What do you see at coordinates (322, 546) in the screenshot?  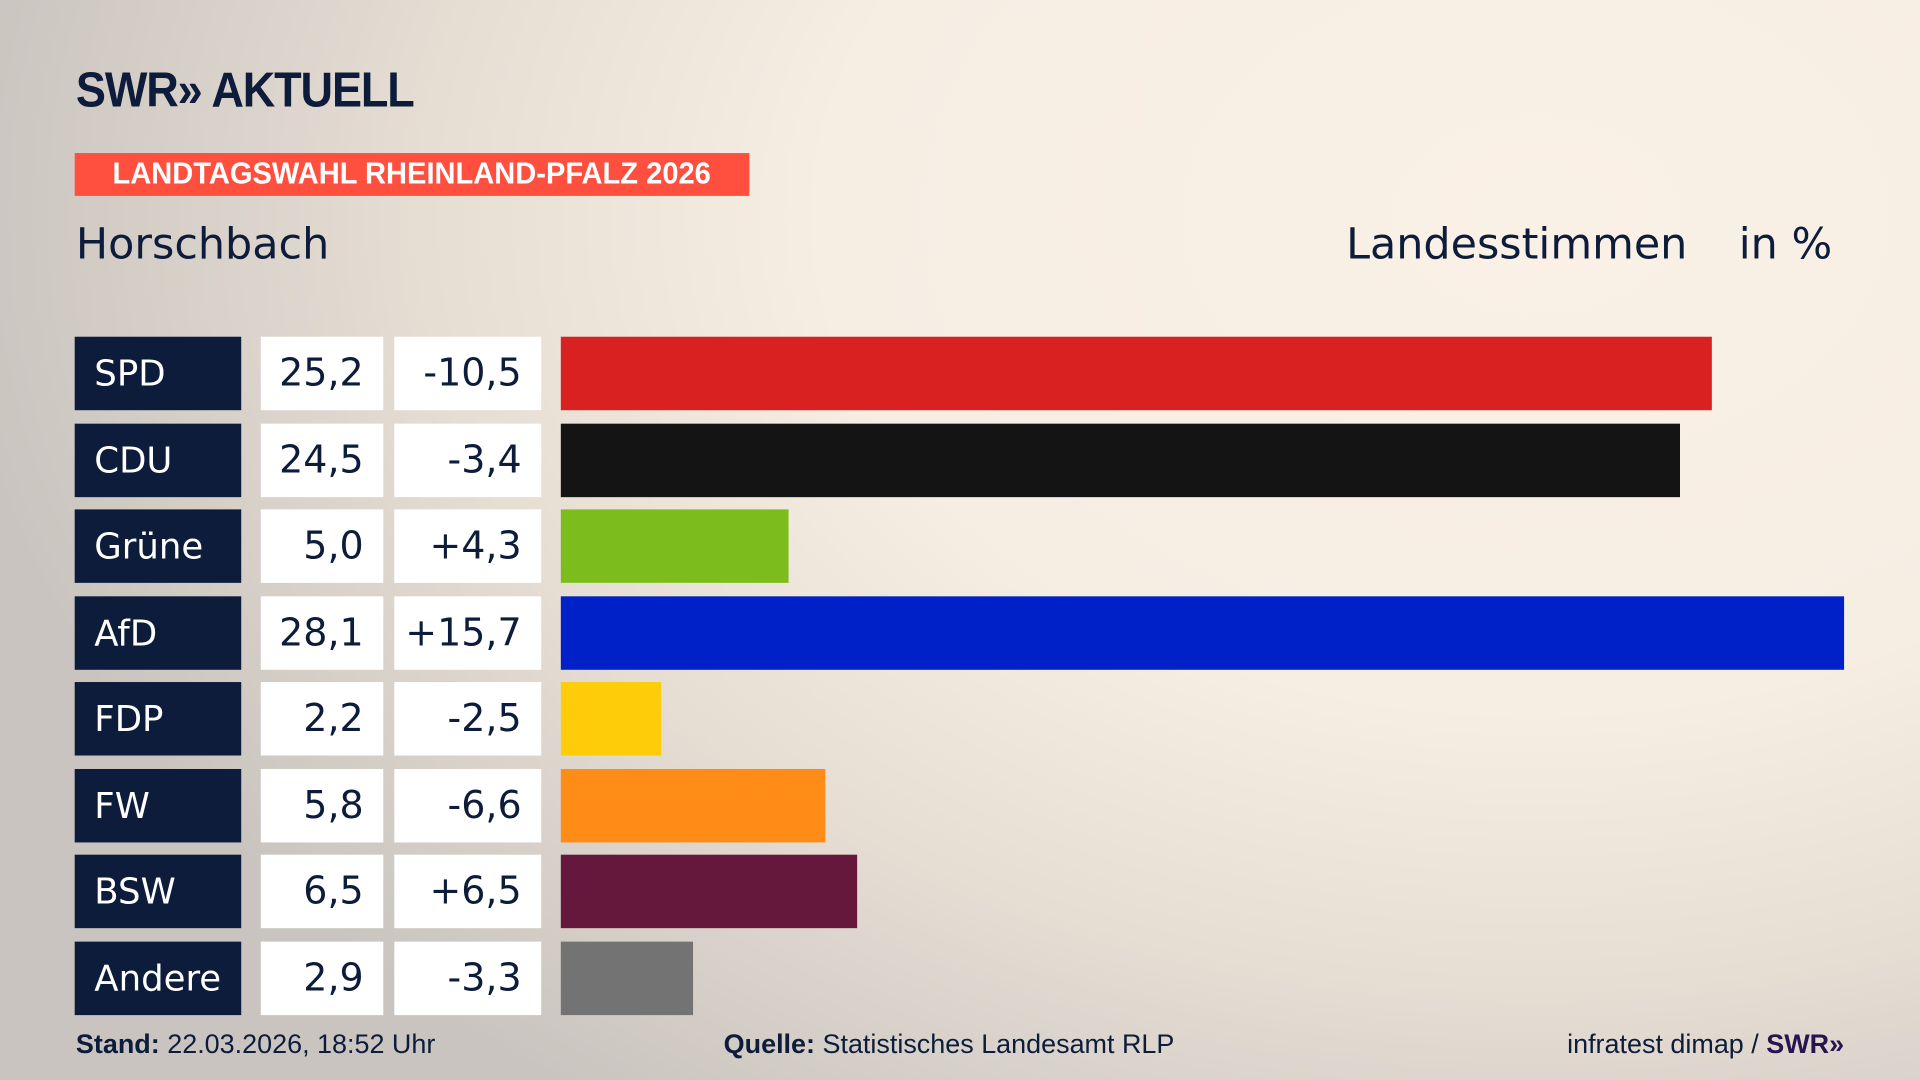 I see `value-label: 5,0` at bounding box center [322, 546].